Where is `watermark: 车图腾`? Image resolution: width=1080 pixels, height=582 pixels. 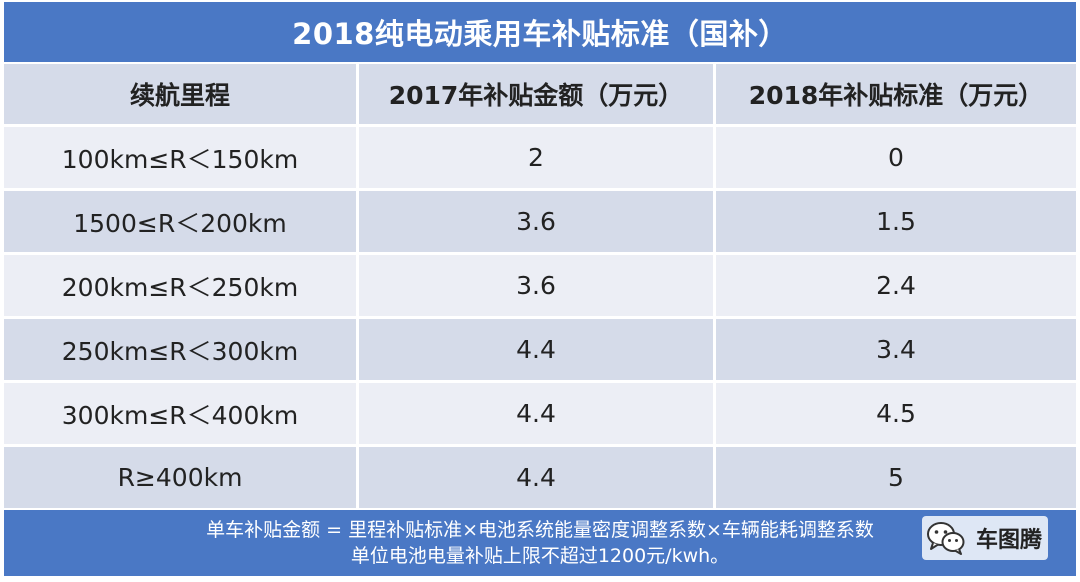 watermark: 车图腾 is located at coordinates (984, 538).